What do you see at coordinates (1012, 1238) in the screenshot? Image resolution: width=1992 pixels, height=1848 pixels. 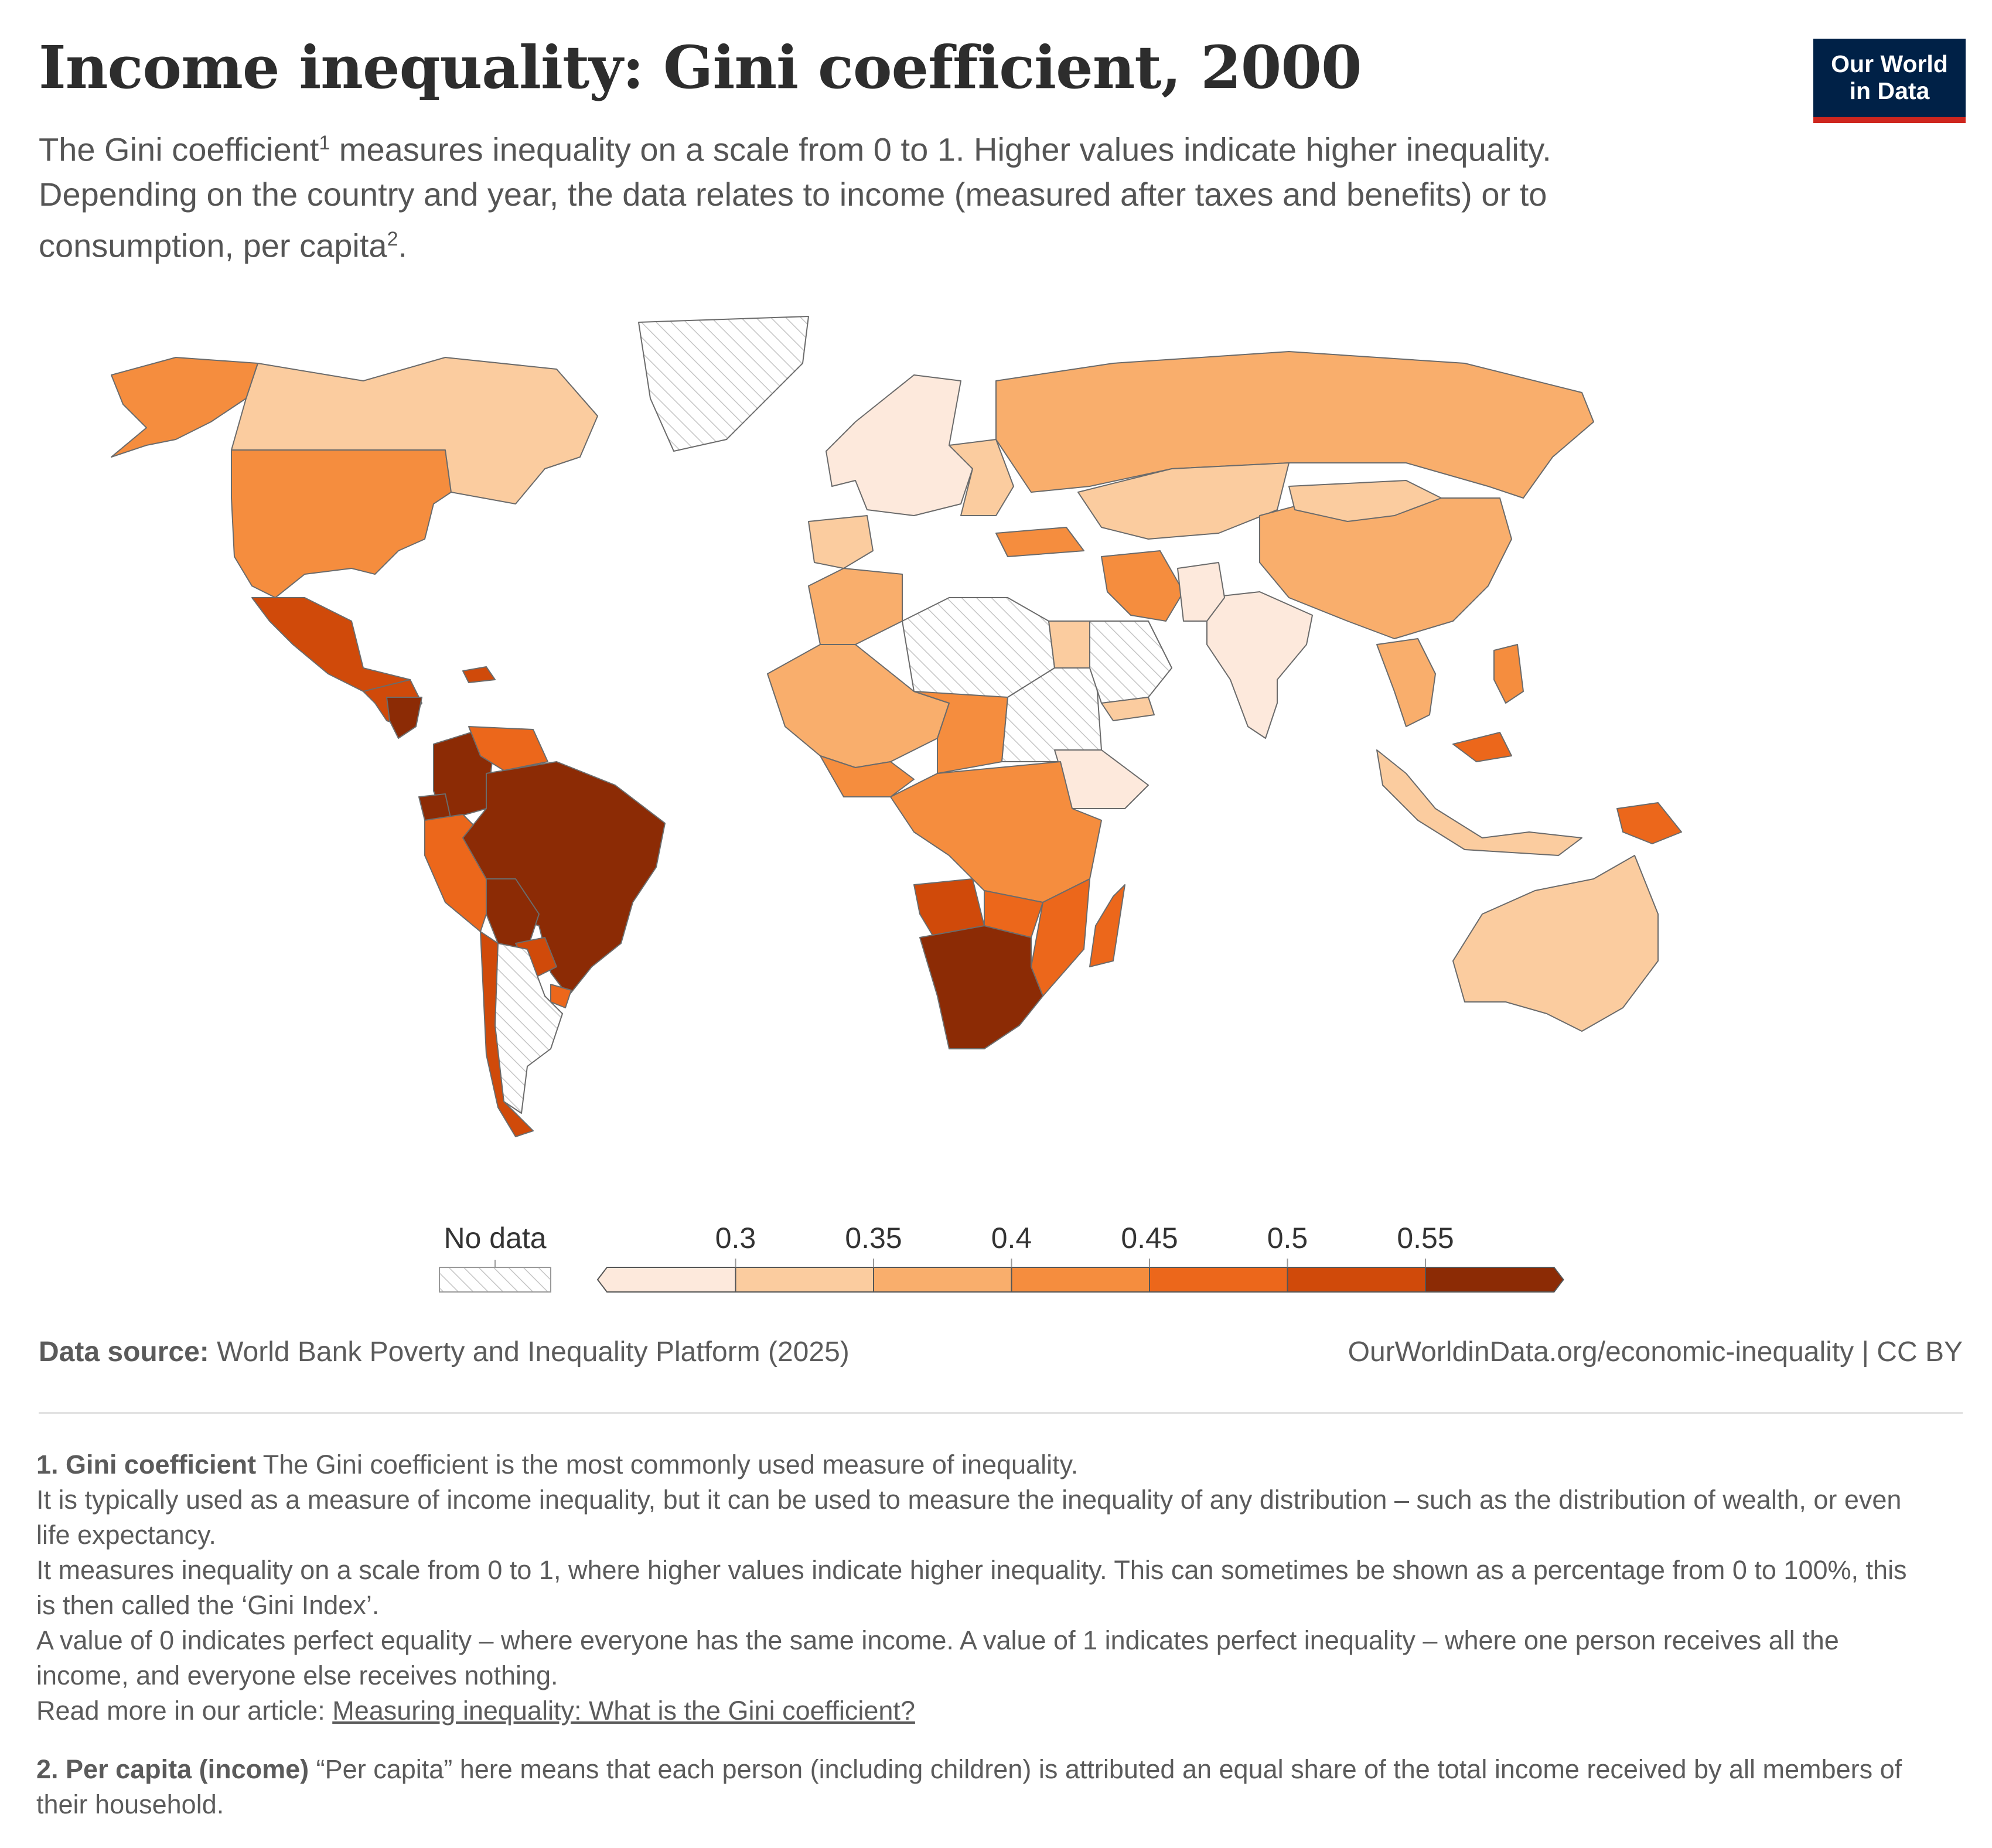 I see `legend-tick-label: 0.4` at bounding box center [1012, 1238].